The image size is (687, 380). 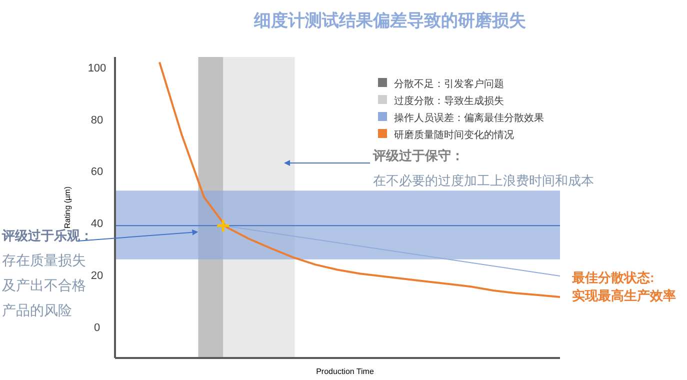 I want to click on y-tick-label: 100, so click(x=97, y=68).